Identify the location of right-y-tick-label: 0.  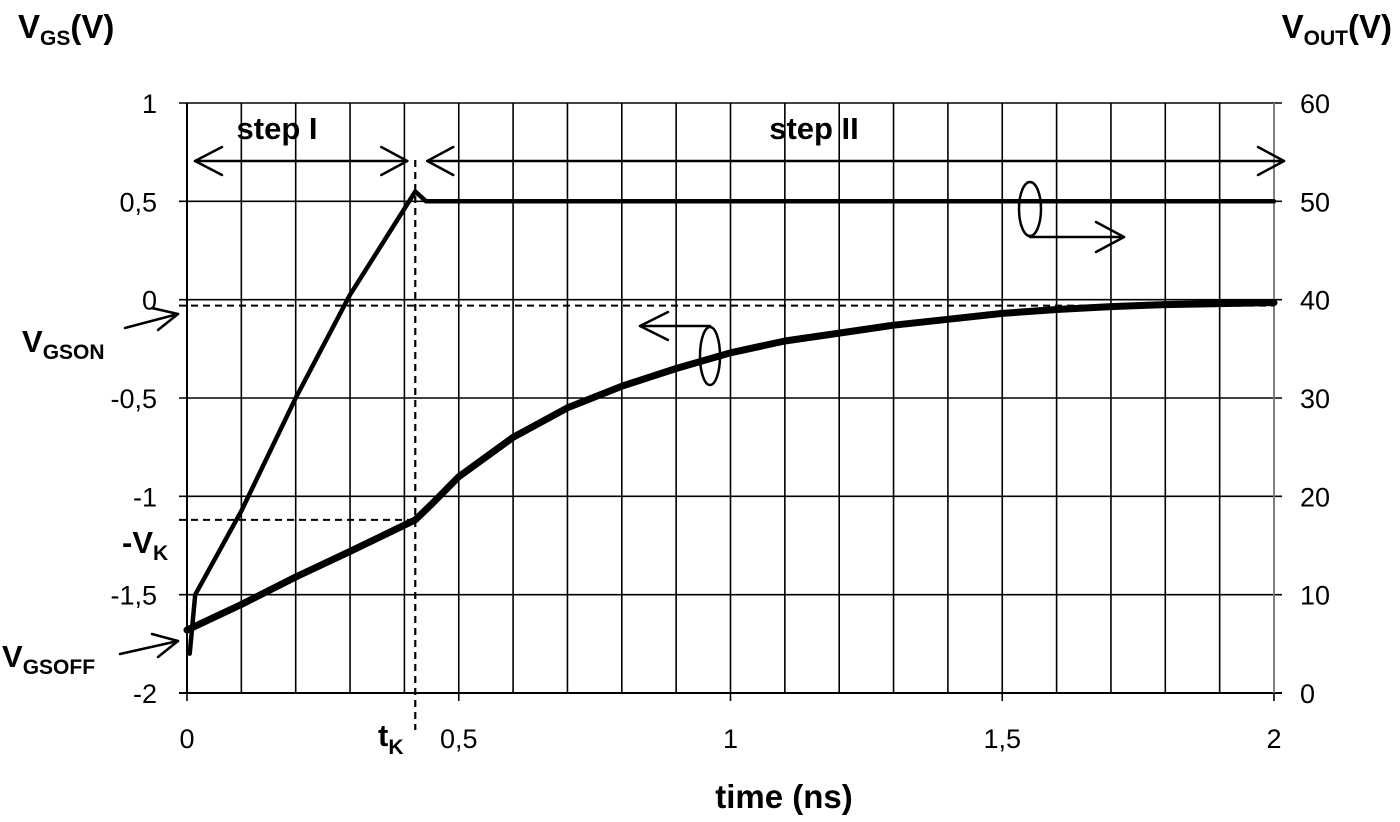
(1307, 694).